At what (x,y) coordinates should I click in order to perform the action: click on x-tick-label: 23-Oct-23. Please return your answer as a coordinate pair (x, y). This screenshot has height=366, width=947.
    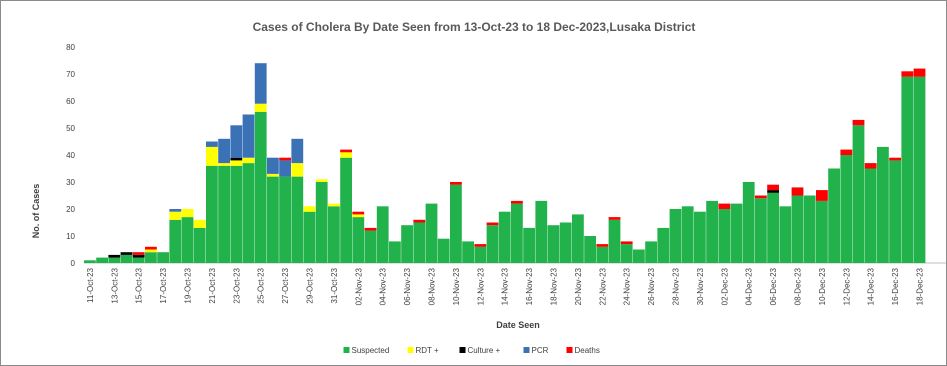
    Looking at the image, I should click on (236, 285).